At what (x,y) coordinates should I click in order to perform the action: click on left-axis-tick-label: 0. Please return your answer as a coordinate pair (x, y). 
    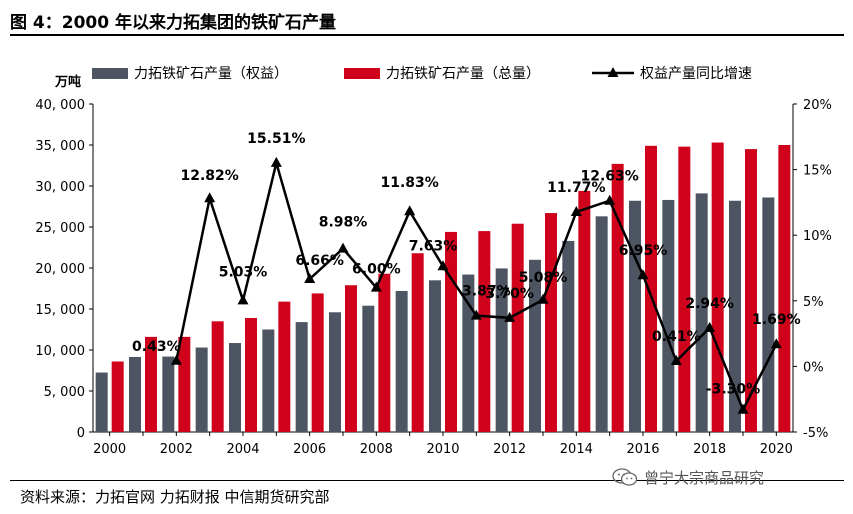
    Looking at the image, I should click on (81, 433).